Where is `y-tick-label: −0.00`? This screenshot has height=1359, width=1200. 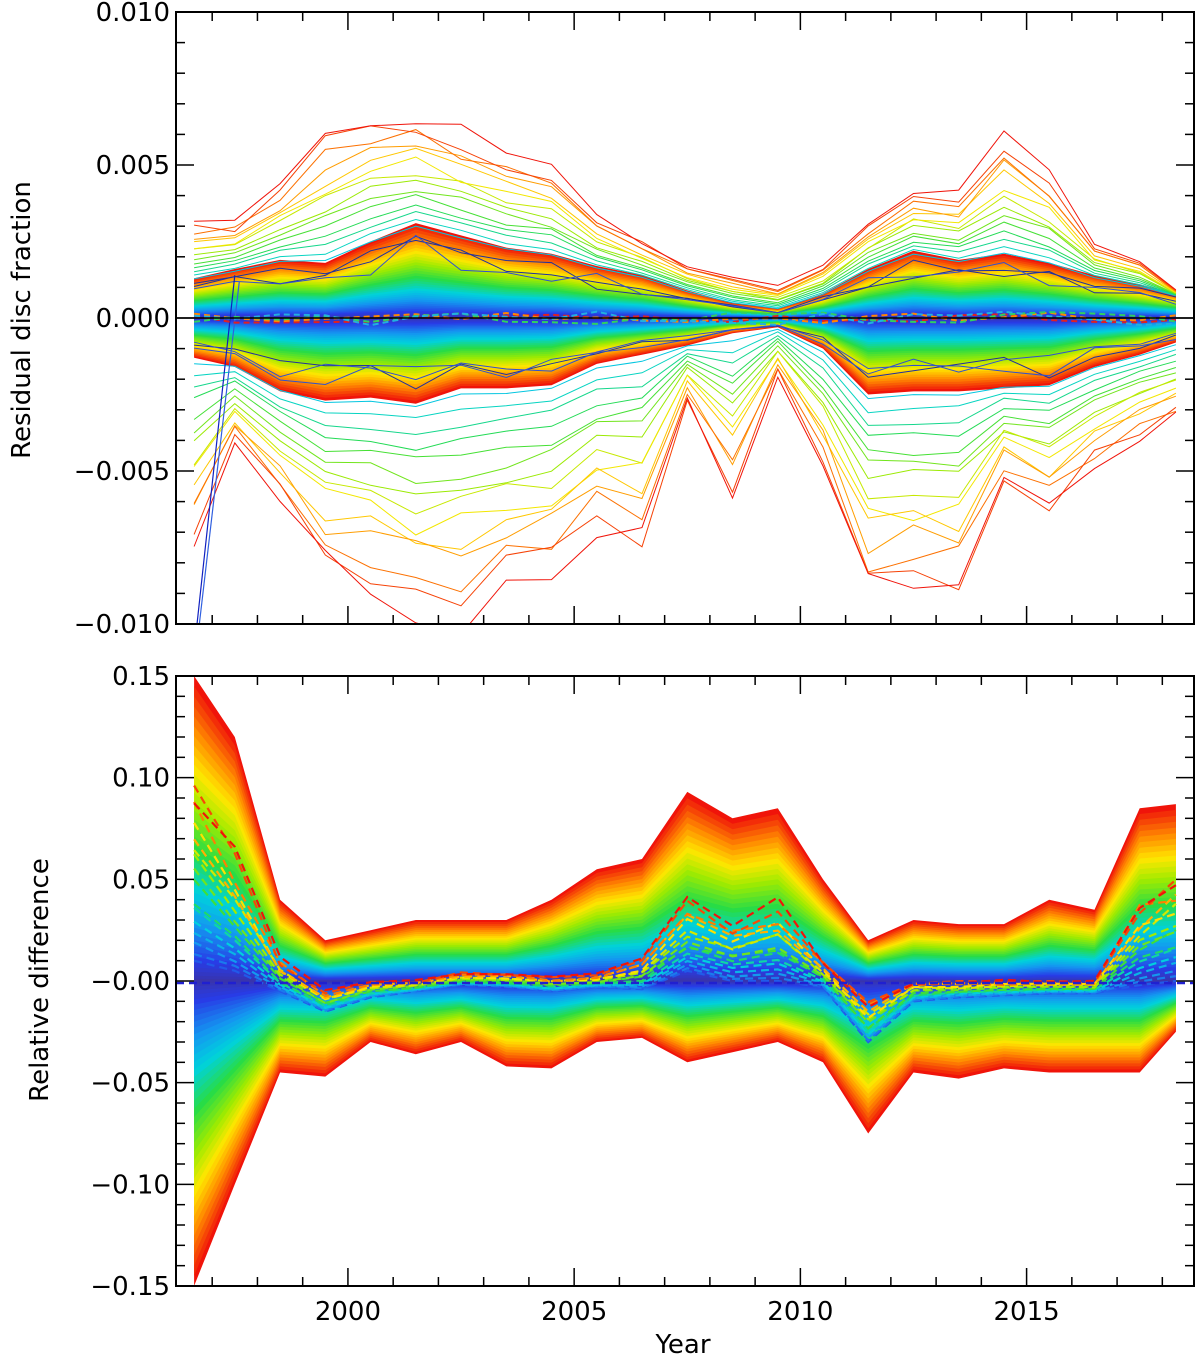 y-tick-label: −0.00 is located at coordinates (130, 982).